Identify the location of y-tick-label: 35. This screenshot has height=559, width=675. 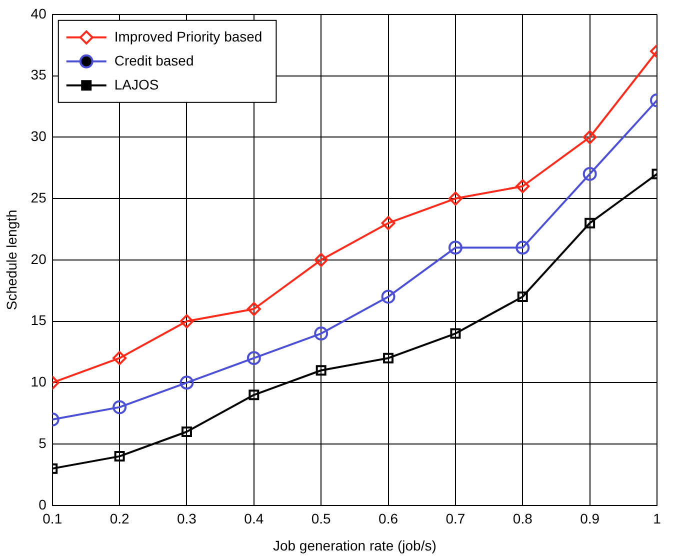
(38, 74).